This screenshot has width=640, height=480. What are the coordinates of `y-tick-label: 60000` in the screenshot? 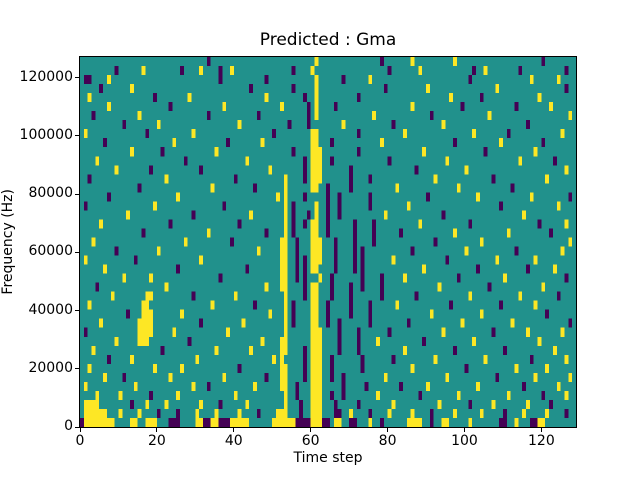 It's located at (50, 251).